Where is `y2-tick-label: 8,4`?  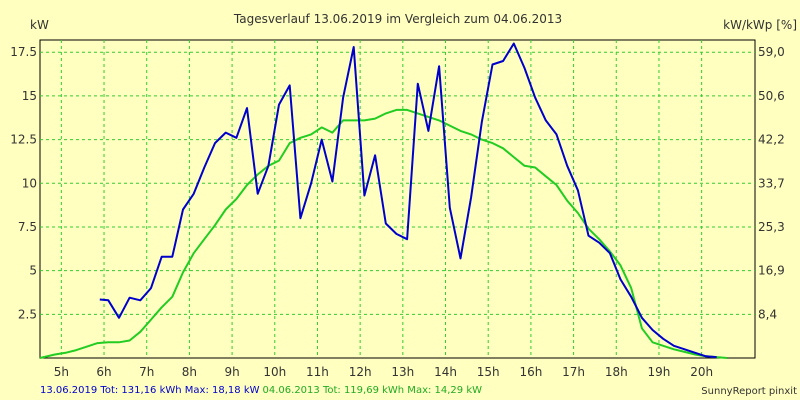
y2-tick-label: 8,4 is located at coordinates (767, 314).